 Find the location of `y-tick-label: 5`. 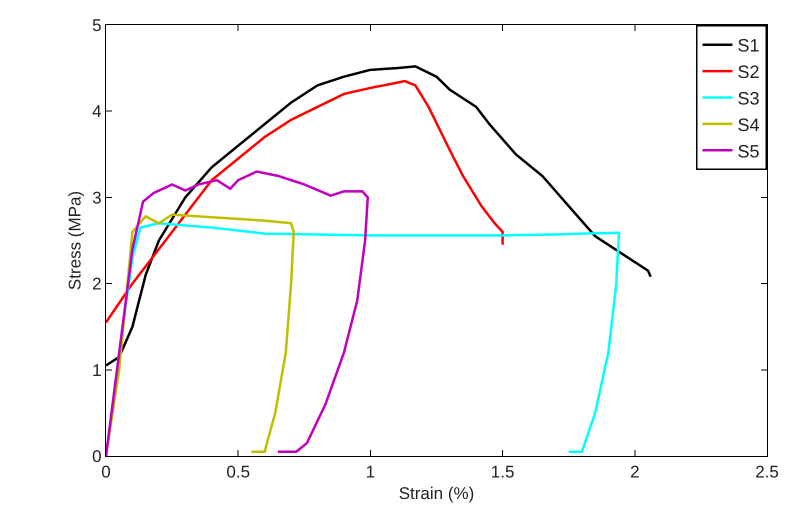

y-tick-label: 5 is located at coordinates (97, 25).